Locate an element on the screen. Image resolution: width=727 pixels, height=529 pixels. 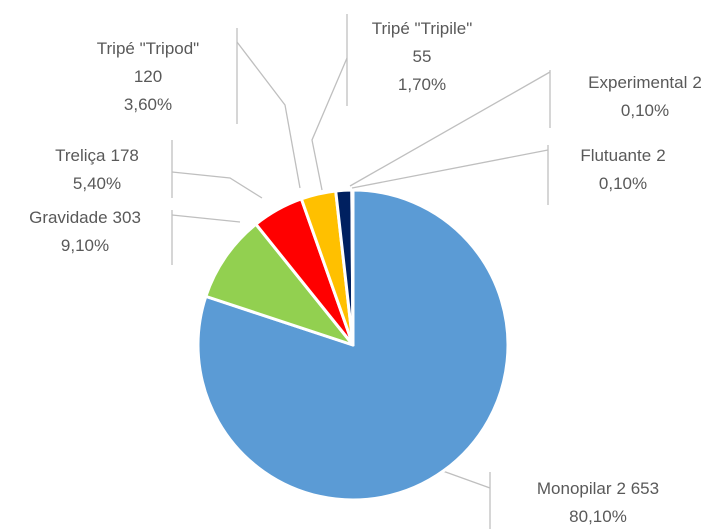
slice-label: Tripé "Tripile" 55 1,70% is located at coordinates (422, 56).